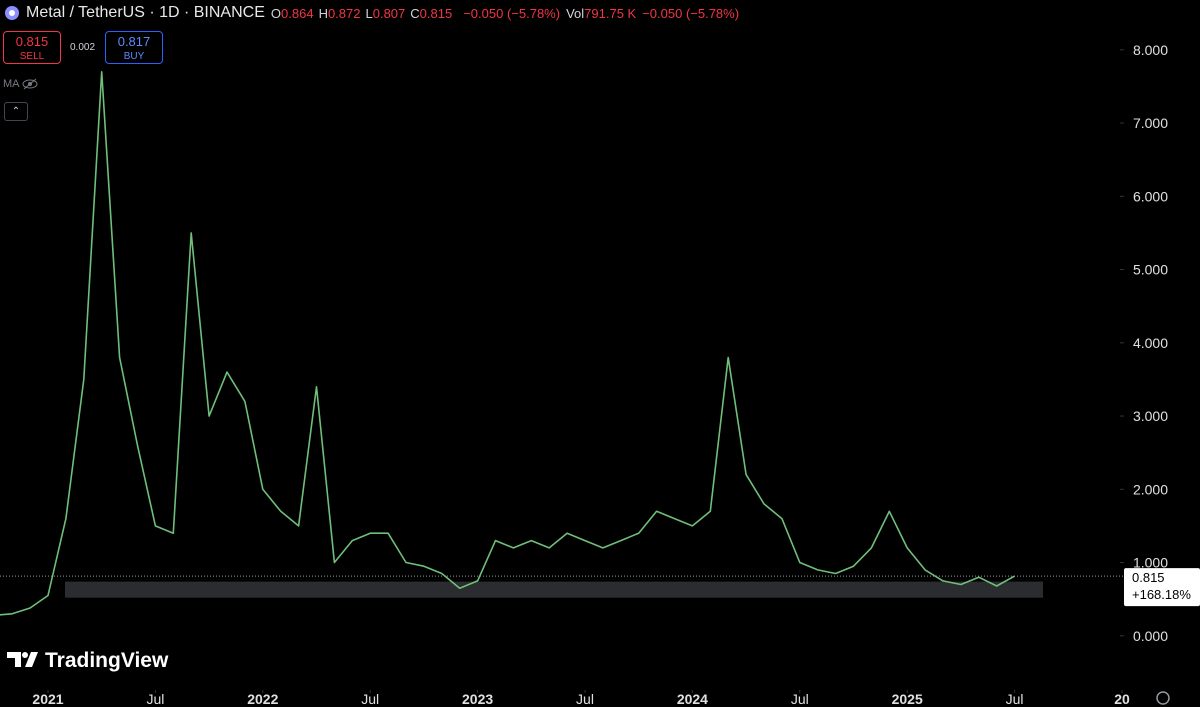  I want to click on x-tick-label: 2022, so click(262, 699).